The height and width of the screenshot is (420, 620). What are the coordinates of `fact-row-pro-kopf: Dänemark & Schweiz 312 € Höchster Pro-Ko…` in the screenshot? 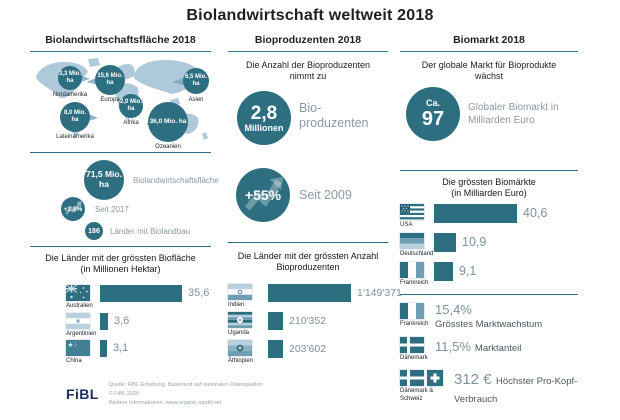 It's located at (491, 388).